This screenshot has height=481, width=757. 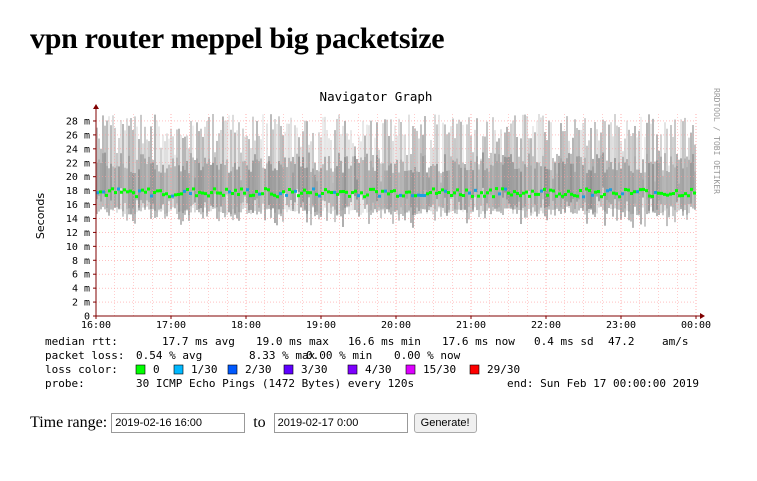 What do you see at coordinates (178, 423) in the screenshot?
I see `time-range-from-input` at bounding box center [178, 423].